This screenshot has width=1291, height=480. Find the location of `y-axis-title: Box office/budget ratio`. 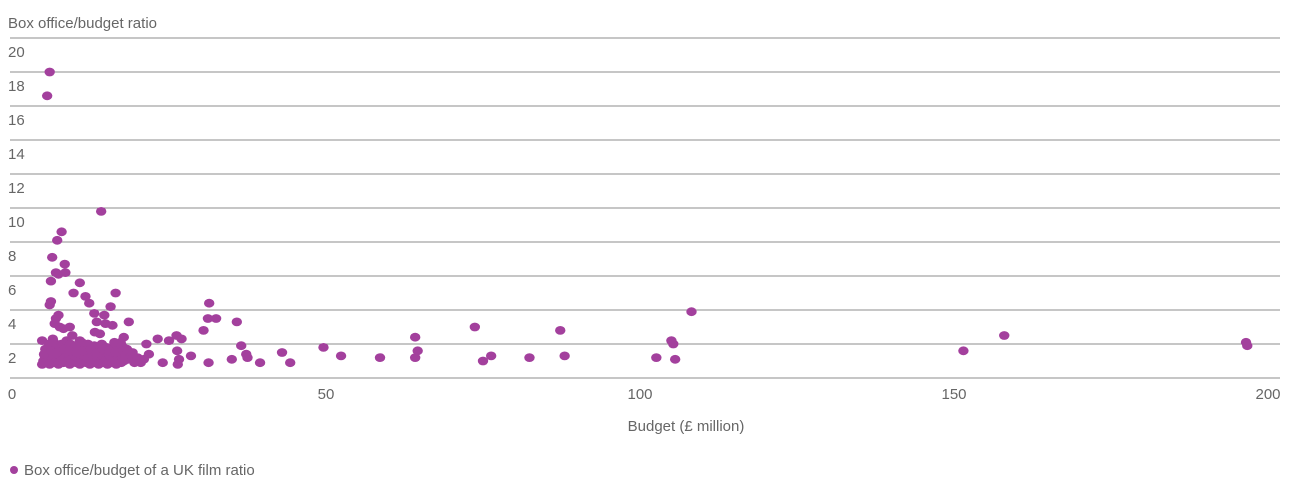

y-axis-title: Box office/budget ratio is located at coordinates (82, 23).